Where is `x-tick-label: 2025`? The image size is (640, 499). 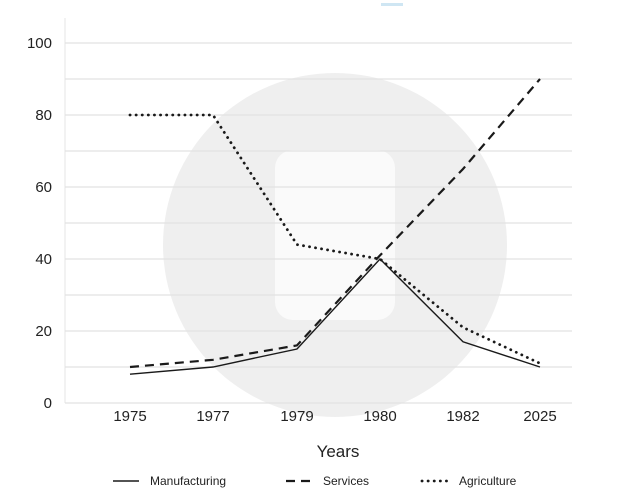 x-tick-label: 2025 is located at coordinates (539, 416).